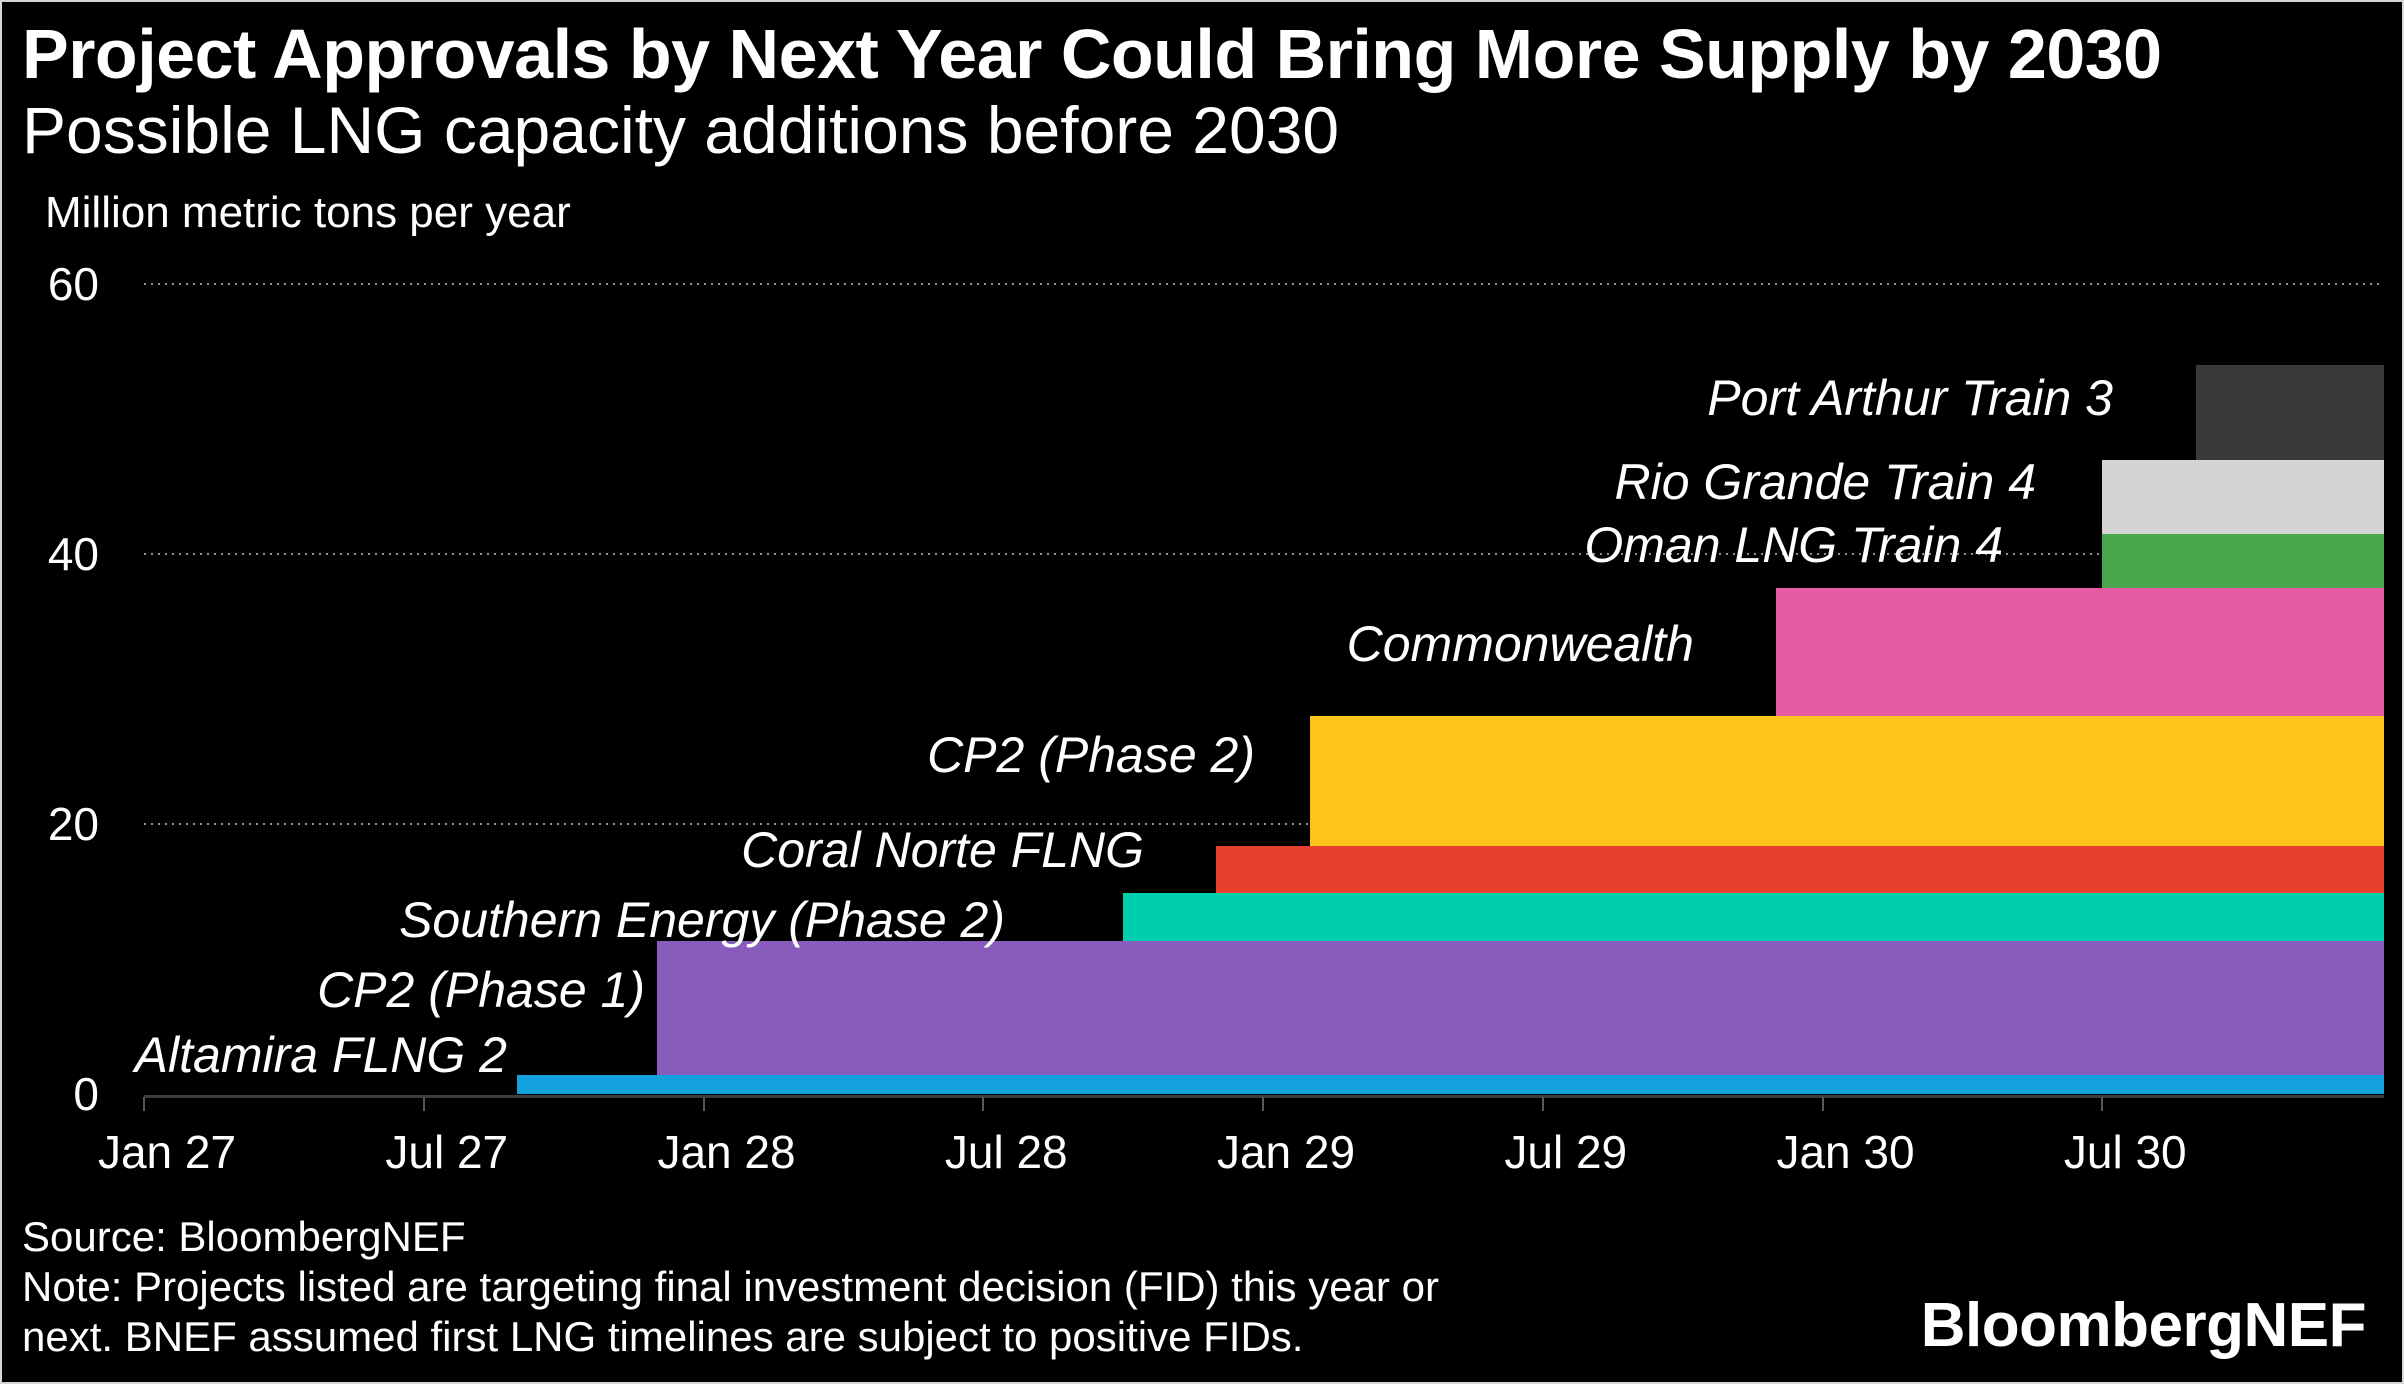  What do you see at coordinates (1825, 482) in the screenshot?
I see `series-label-rio-grande-train-4: Rio Grande Train 4` at bounding box center [1825, 482].